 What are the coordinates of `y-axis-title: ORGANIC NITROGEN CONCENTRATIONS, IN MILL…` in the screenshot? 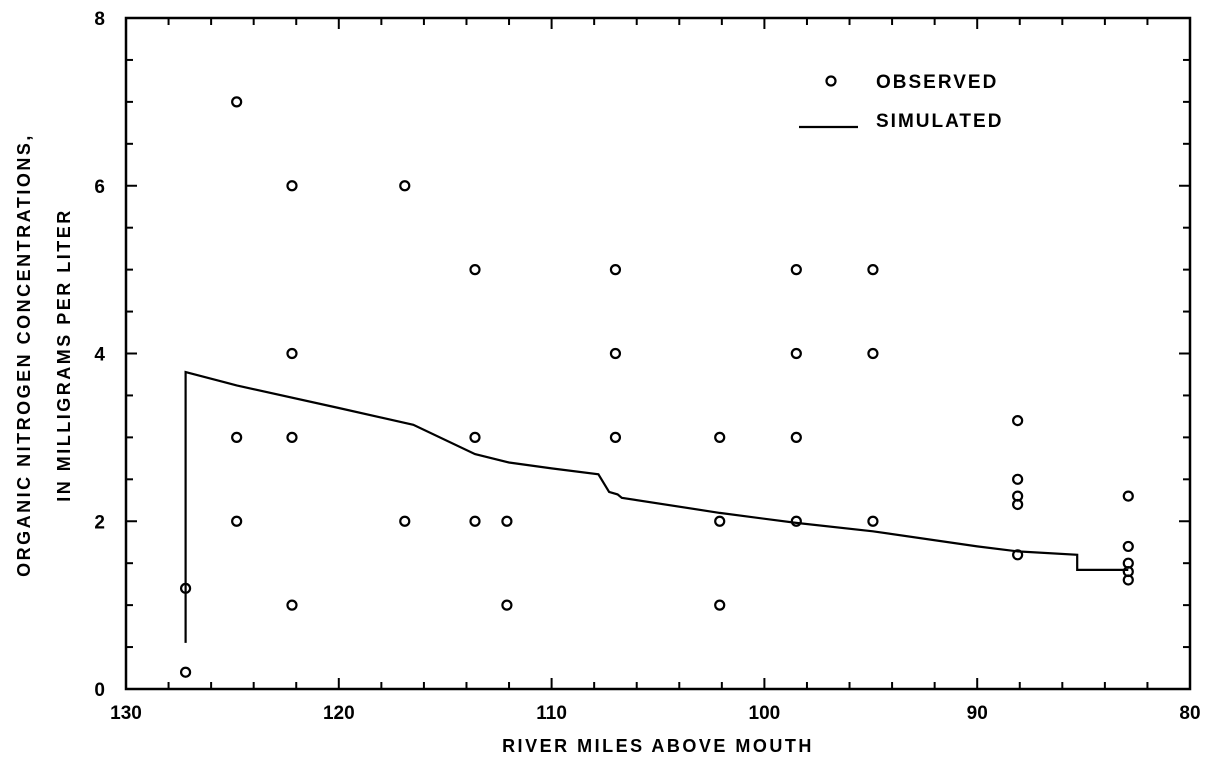 It's located at (44, 355).